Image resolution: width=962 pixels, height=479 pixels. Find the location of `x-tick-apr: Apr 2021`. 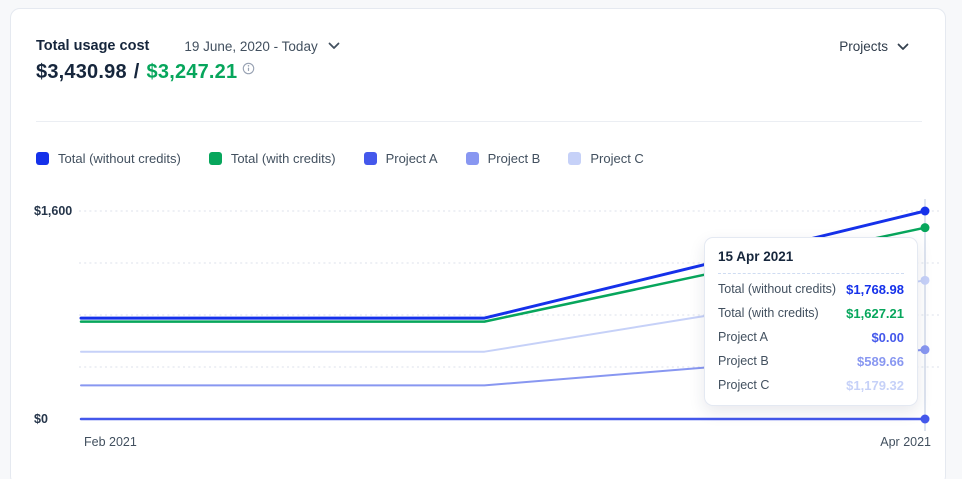

x-tick-apr: Apr 2021 is located at coordinates (905, 442).